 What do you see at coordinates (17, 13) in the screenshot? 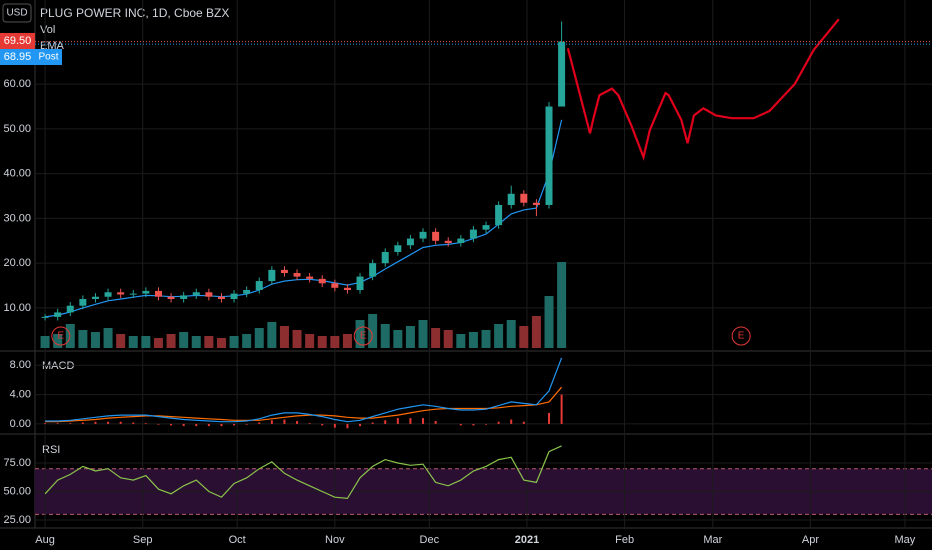
I see `currency-box` at bounding box center [17, 13].